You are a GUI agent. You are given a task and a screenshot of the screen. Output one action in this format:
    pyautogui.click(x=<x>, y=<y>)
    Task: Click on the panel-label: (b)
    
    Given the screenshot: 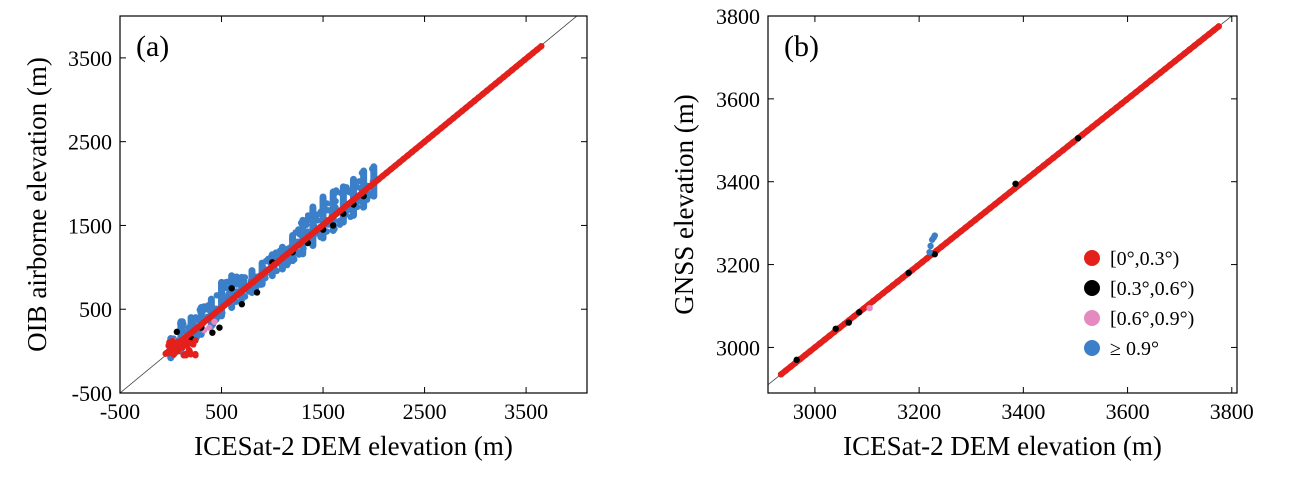 What is the action you would take?
    pyautogui.click(x=801, y=46)
    